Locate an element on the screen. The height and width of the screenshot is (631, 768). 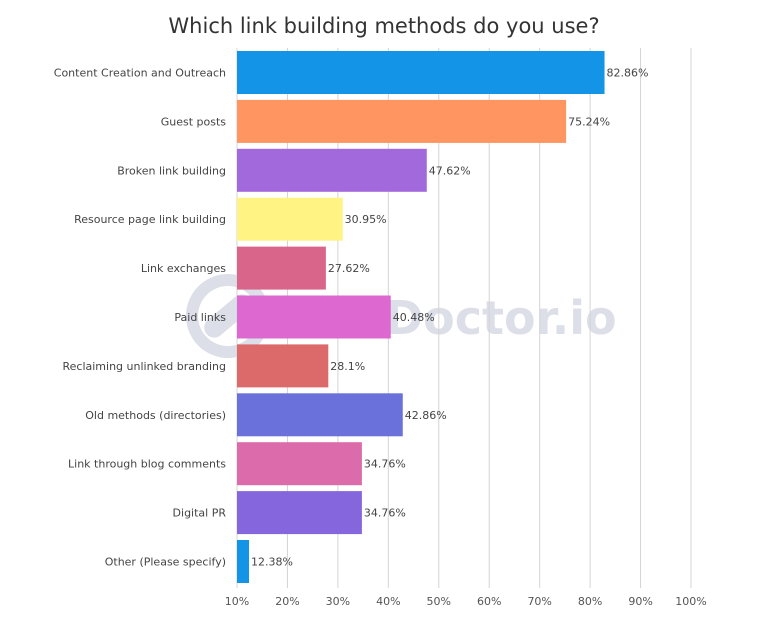
category-label: Digital PR is located at coordinates (200, 513).